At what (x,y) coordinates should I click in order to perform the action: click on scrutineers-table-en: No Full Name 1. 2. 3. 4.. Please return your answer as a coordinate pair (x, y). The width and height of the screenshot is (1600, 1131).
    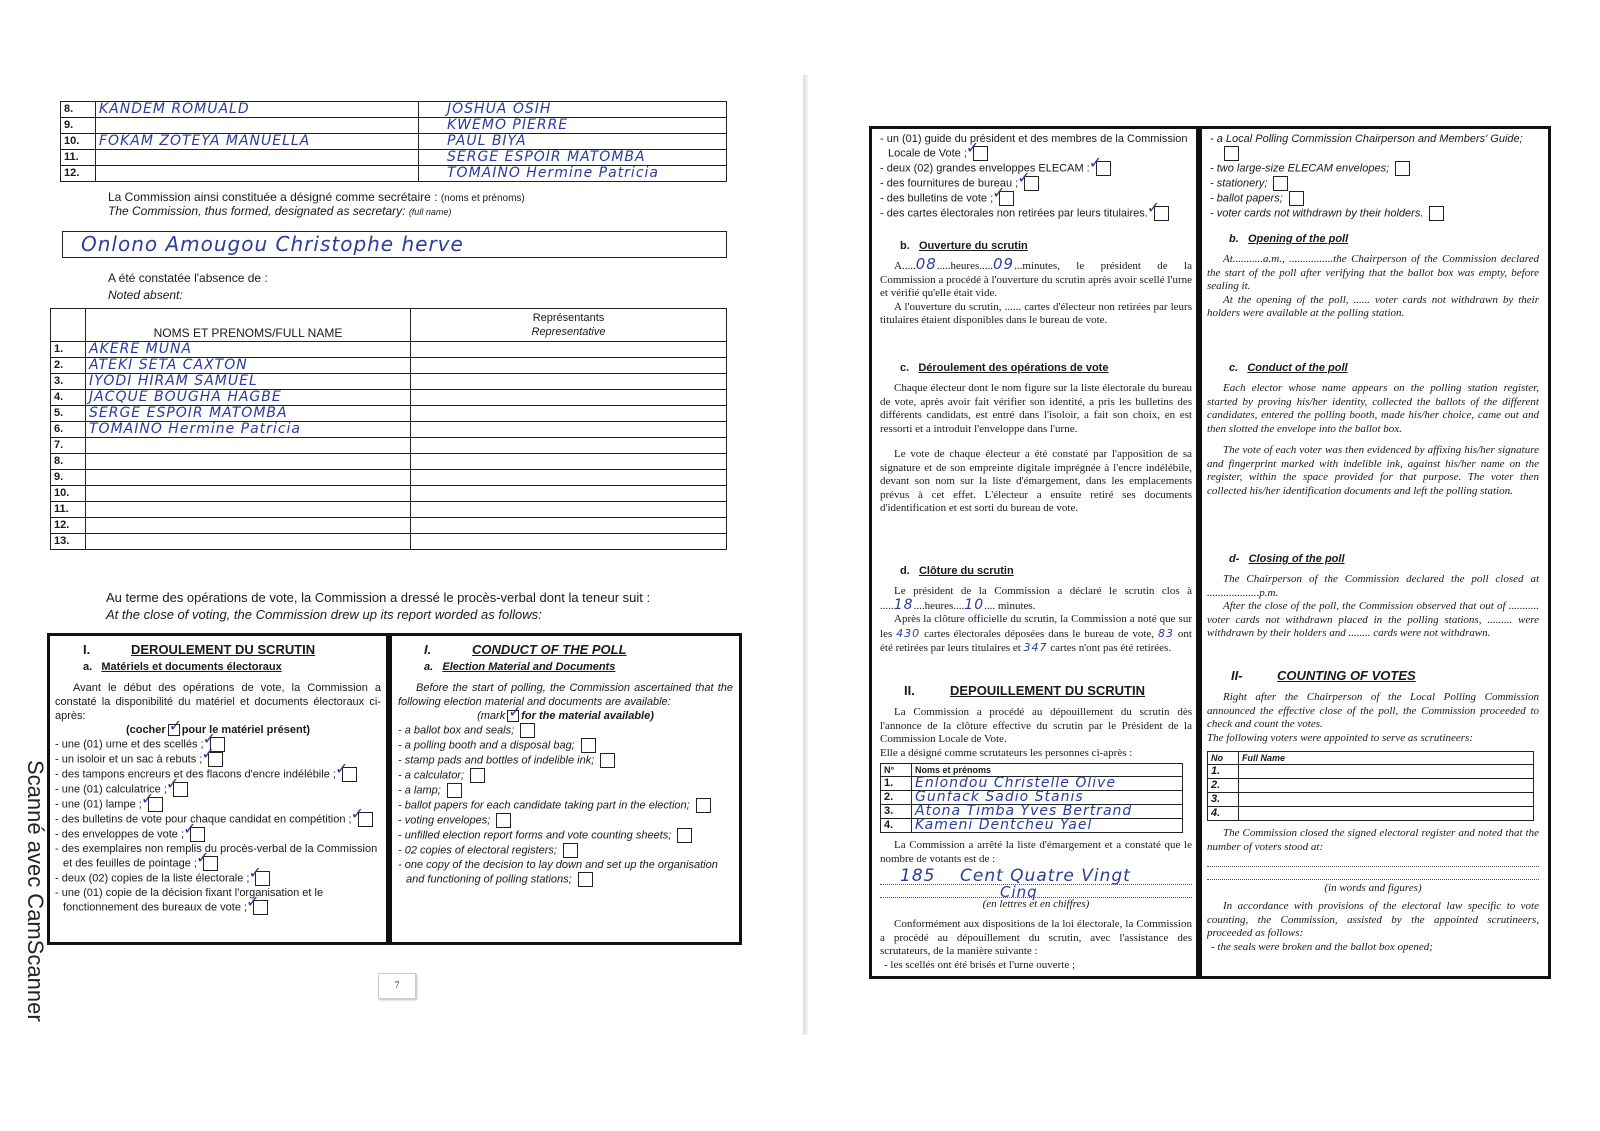
    Looking at the image, I should click on (1370, 786).